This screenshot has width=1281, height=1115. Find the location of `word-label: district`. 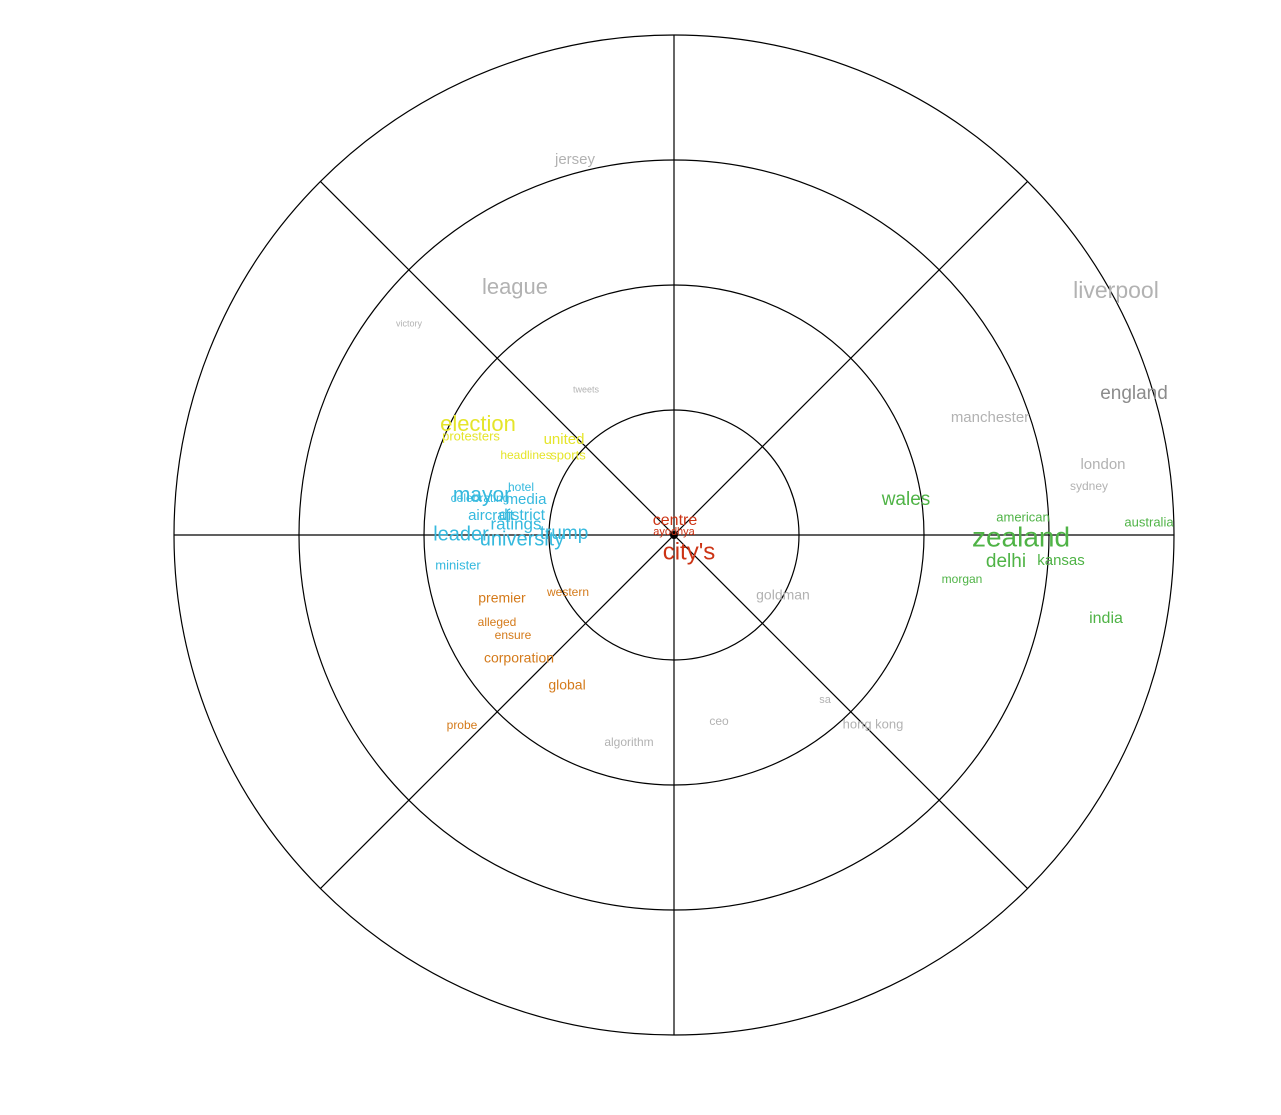

word-label: district is located at coordinates (522, 515).